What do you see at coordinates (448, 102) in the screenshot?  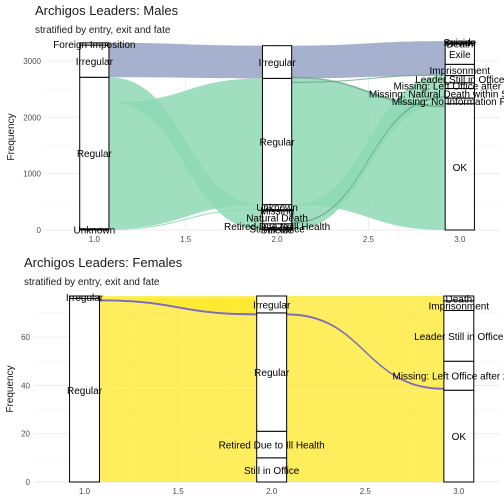 I see `stratum-label: Missing: No Information Found` at bounding box center [448, 102].